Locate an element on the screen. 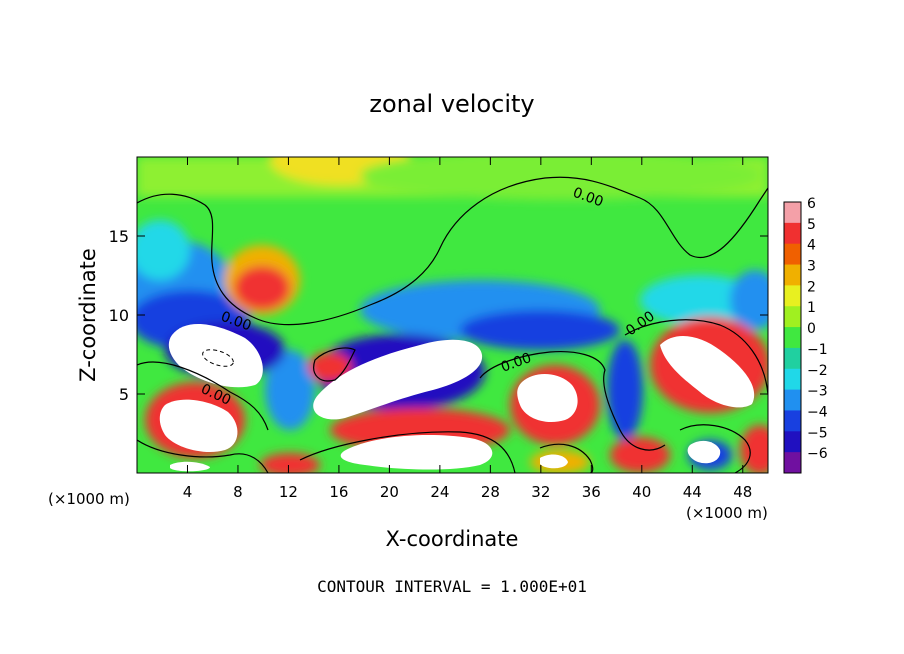 This screenshot has height=654, width=904. colorbar-tick-label: 0 is located at coordinates (811, 329).